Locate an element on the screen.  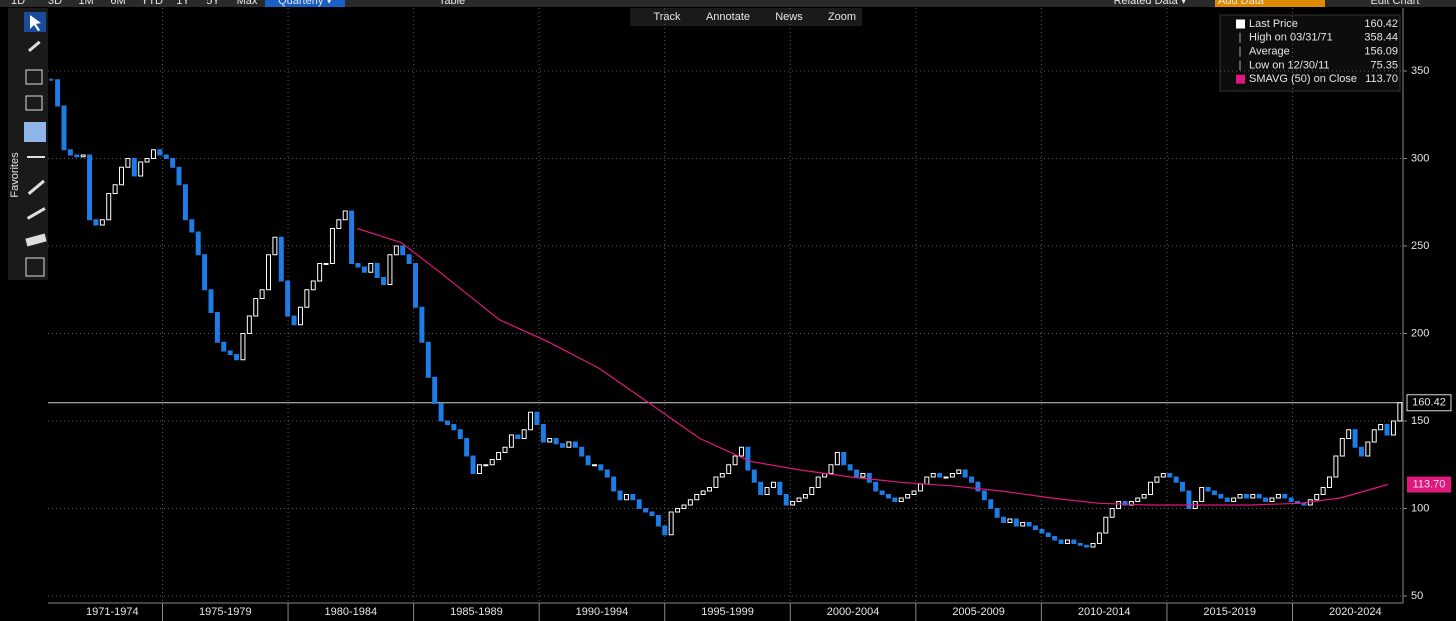
range-button: 3D is located at coordinates (55, 3).